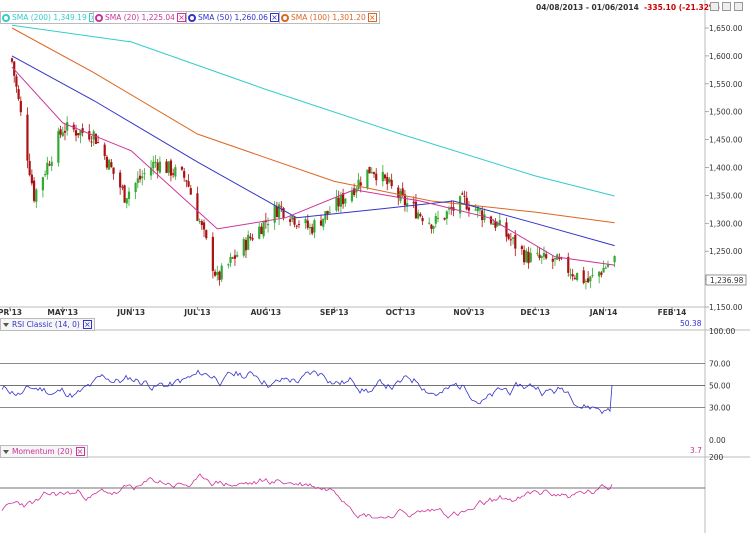  Describe the element at coordinates (726, 307) in the screenshot. I see `price-tick-label: 1,150.00` at that location.